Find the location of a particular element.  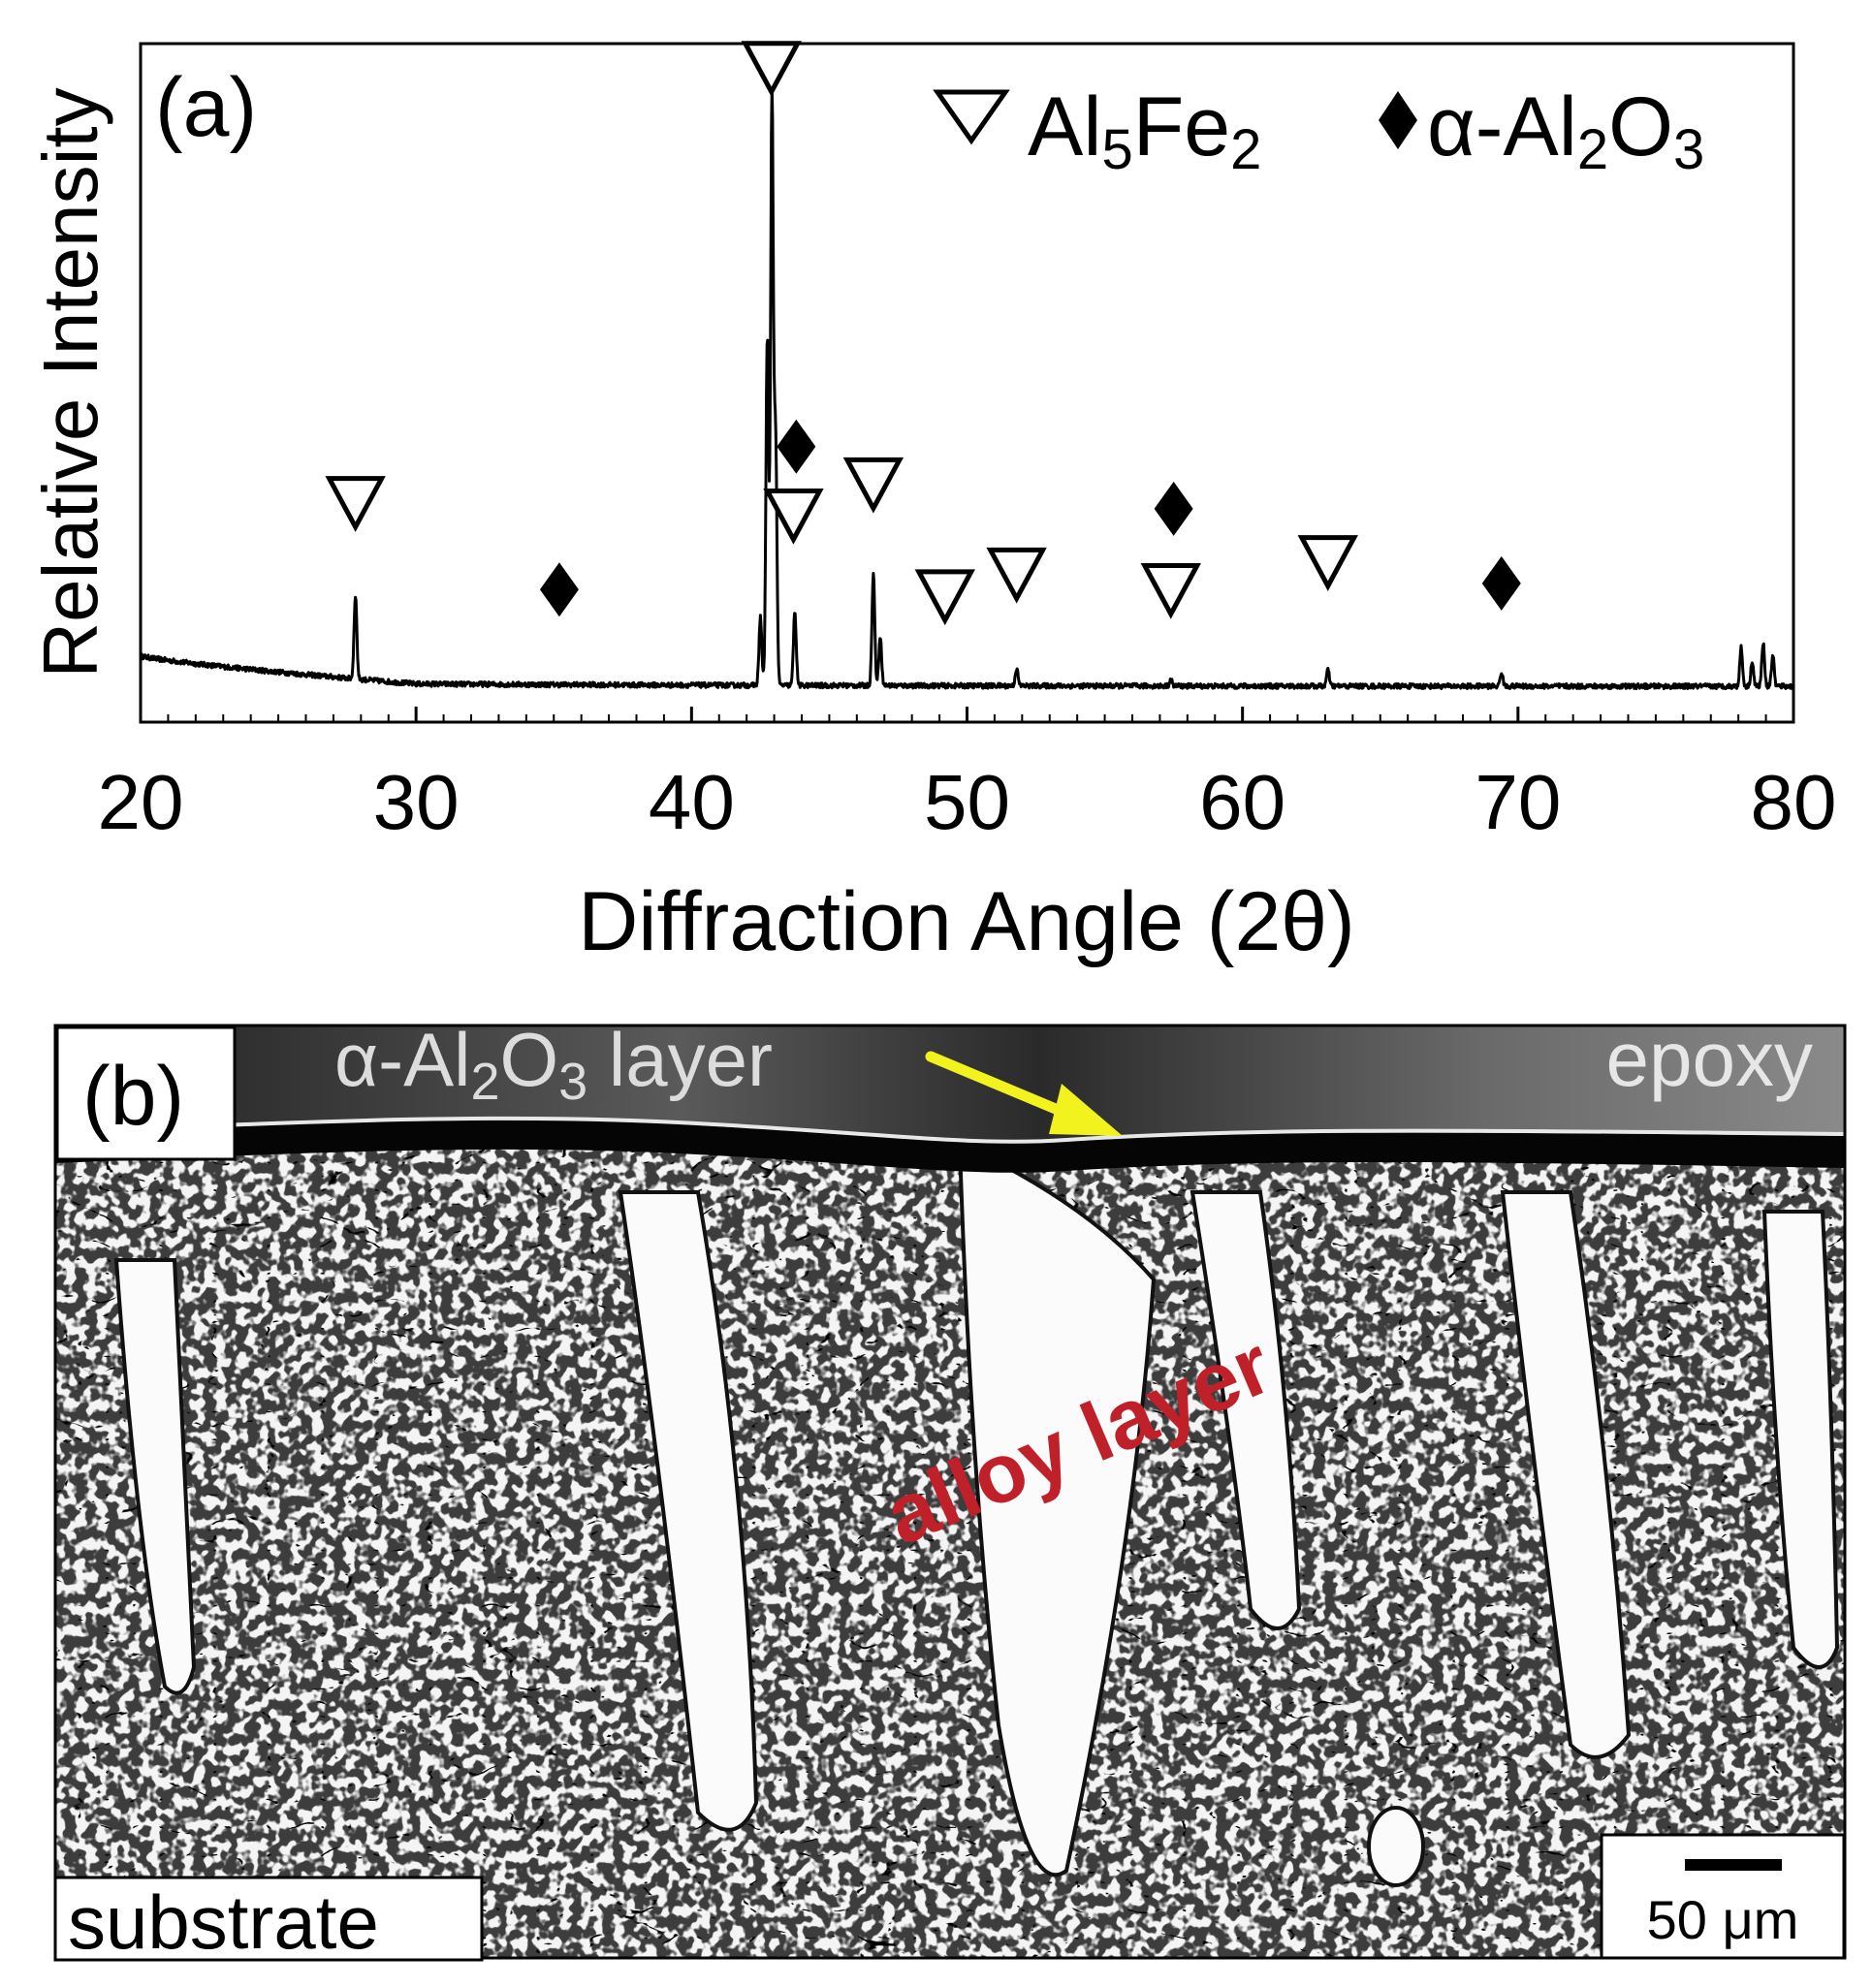

oxide-line is located at coordinates (950, 1130).